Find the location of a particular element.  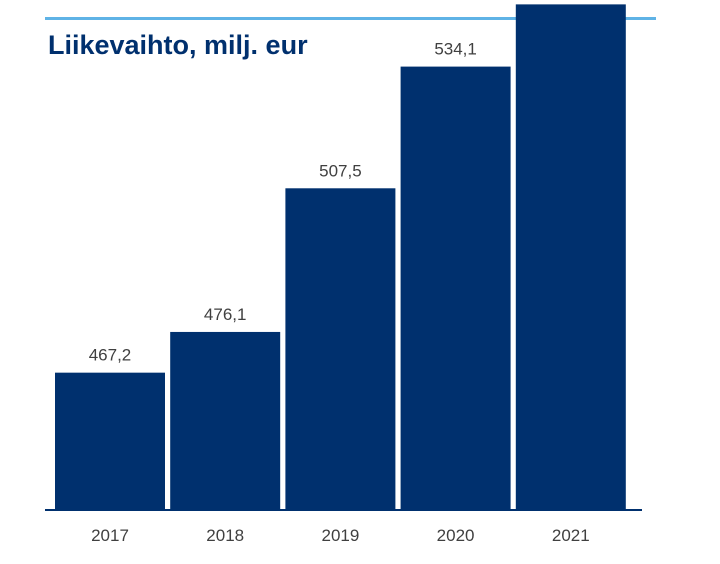

value-label-2017: 467,2 is located at coordinates (110, 355).